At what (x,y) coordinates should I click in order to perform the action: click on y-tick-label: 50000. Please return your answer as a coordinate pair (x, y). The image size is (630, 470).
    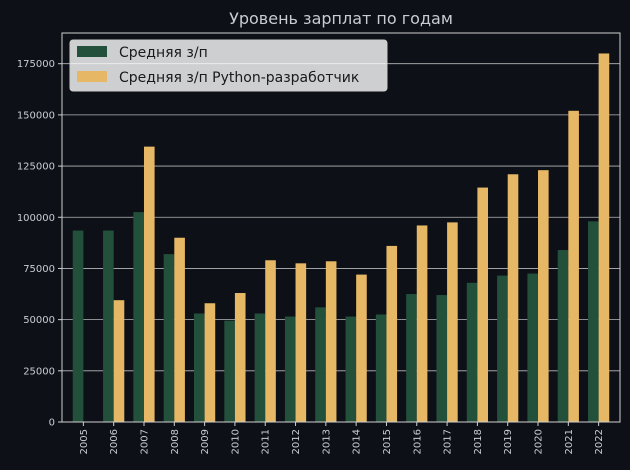
    Looking at the image, I should click on (39, 320).